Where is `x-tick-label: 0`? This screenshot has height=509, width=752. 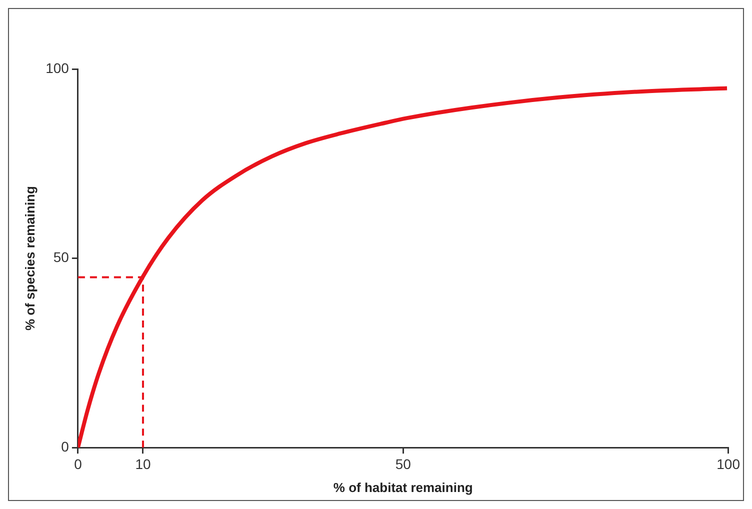 x-tick-label: 0 is located at coordinates (78, 464).